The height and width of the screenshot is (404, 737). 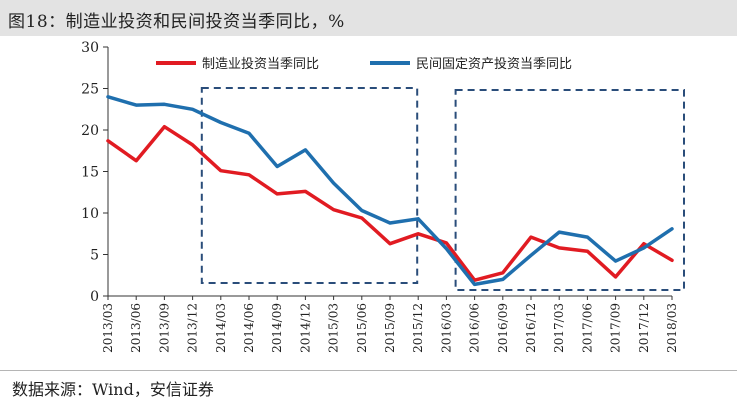 I want to click on legend: 制造业投资当季同比 民间固定资产投资当季同比, so click(x=364, y=64).